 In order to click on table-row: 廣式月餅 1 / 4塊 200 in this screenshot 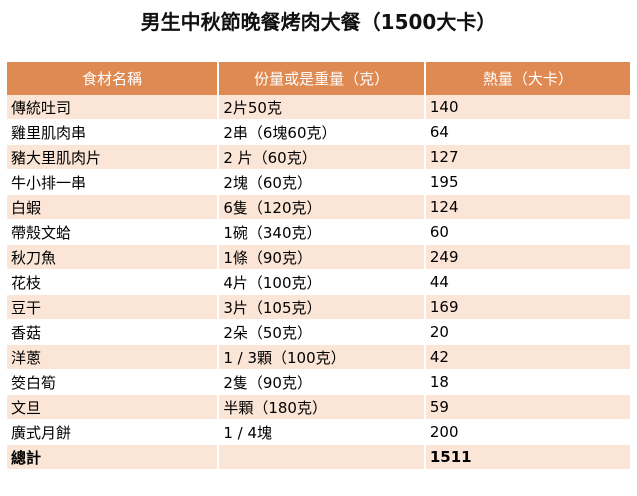, I will do `click(318, 432)`.